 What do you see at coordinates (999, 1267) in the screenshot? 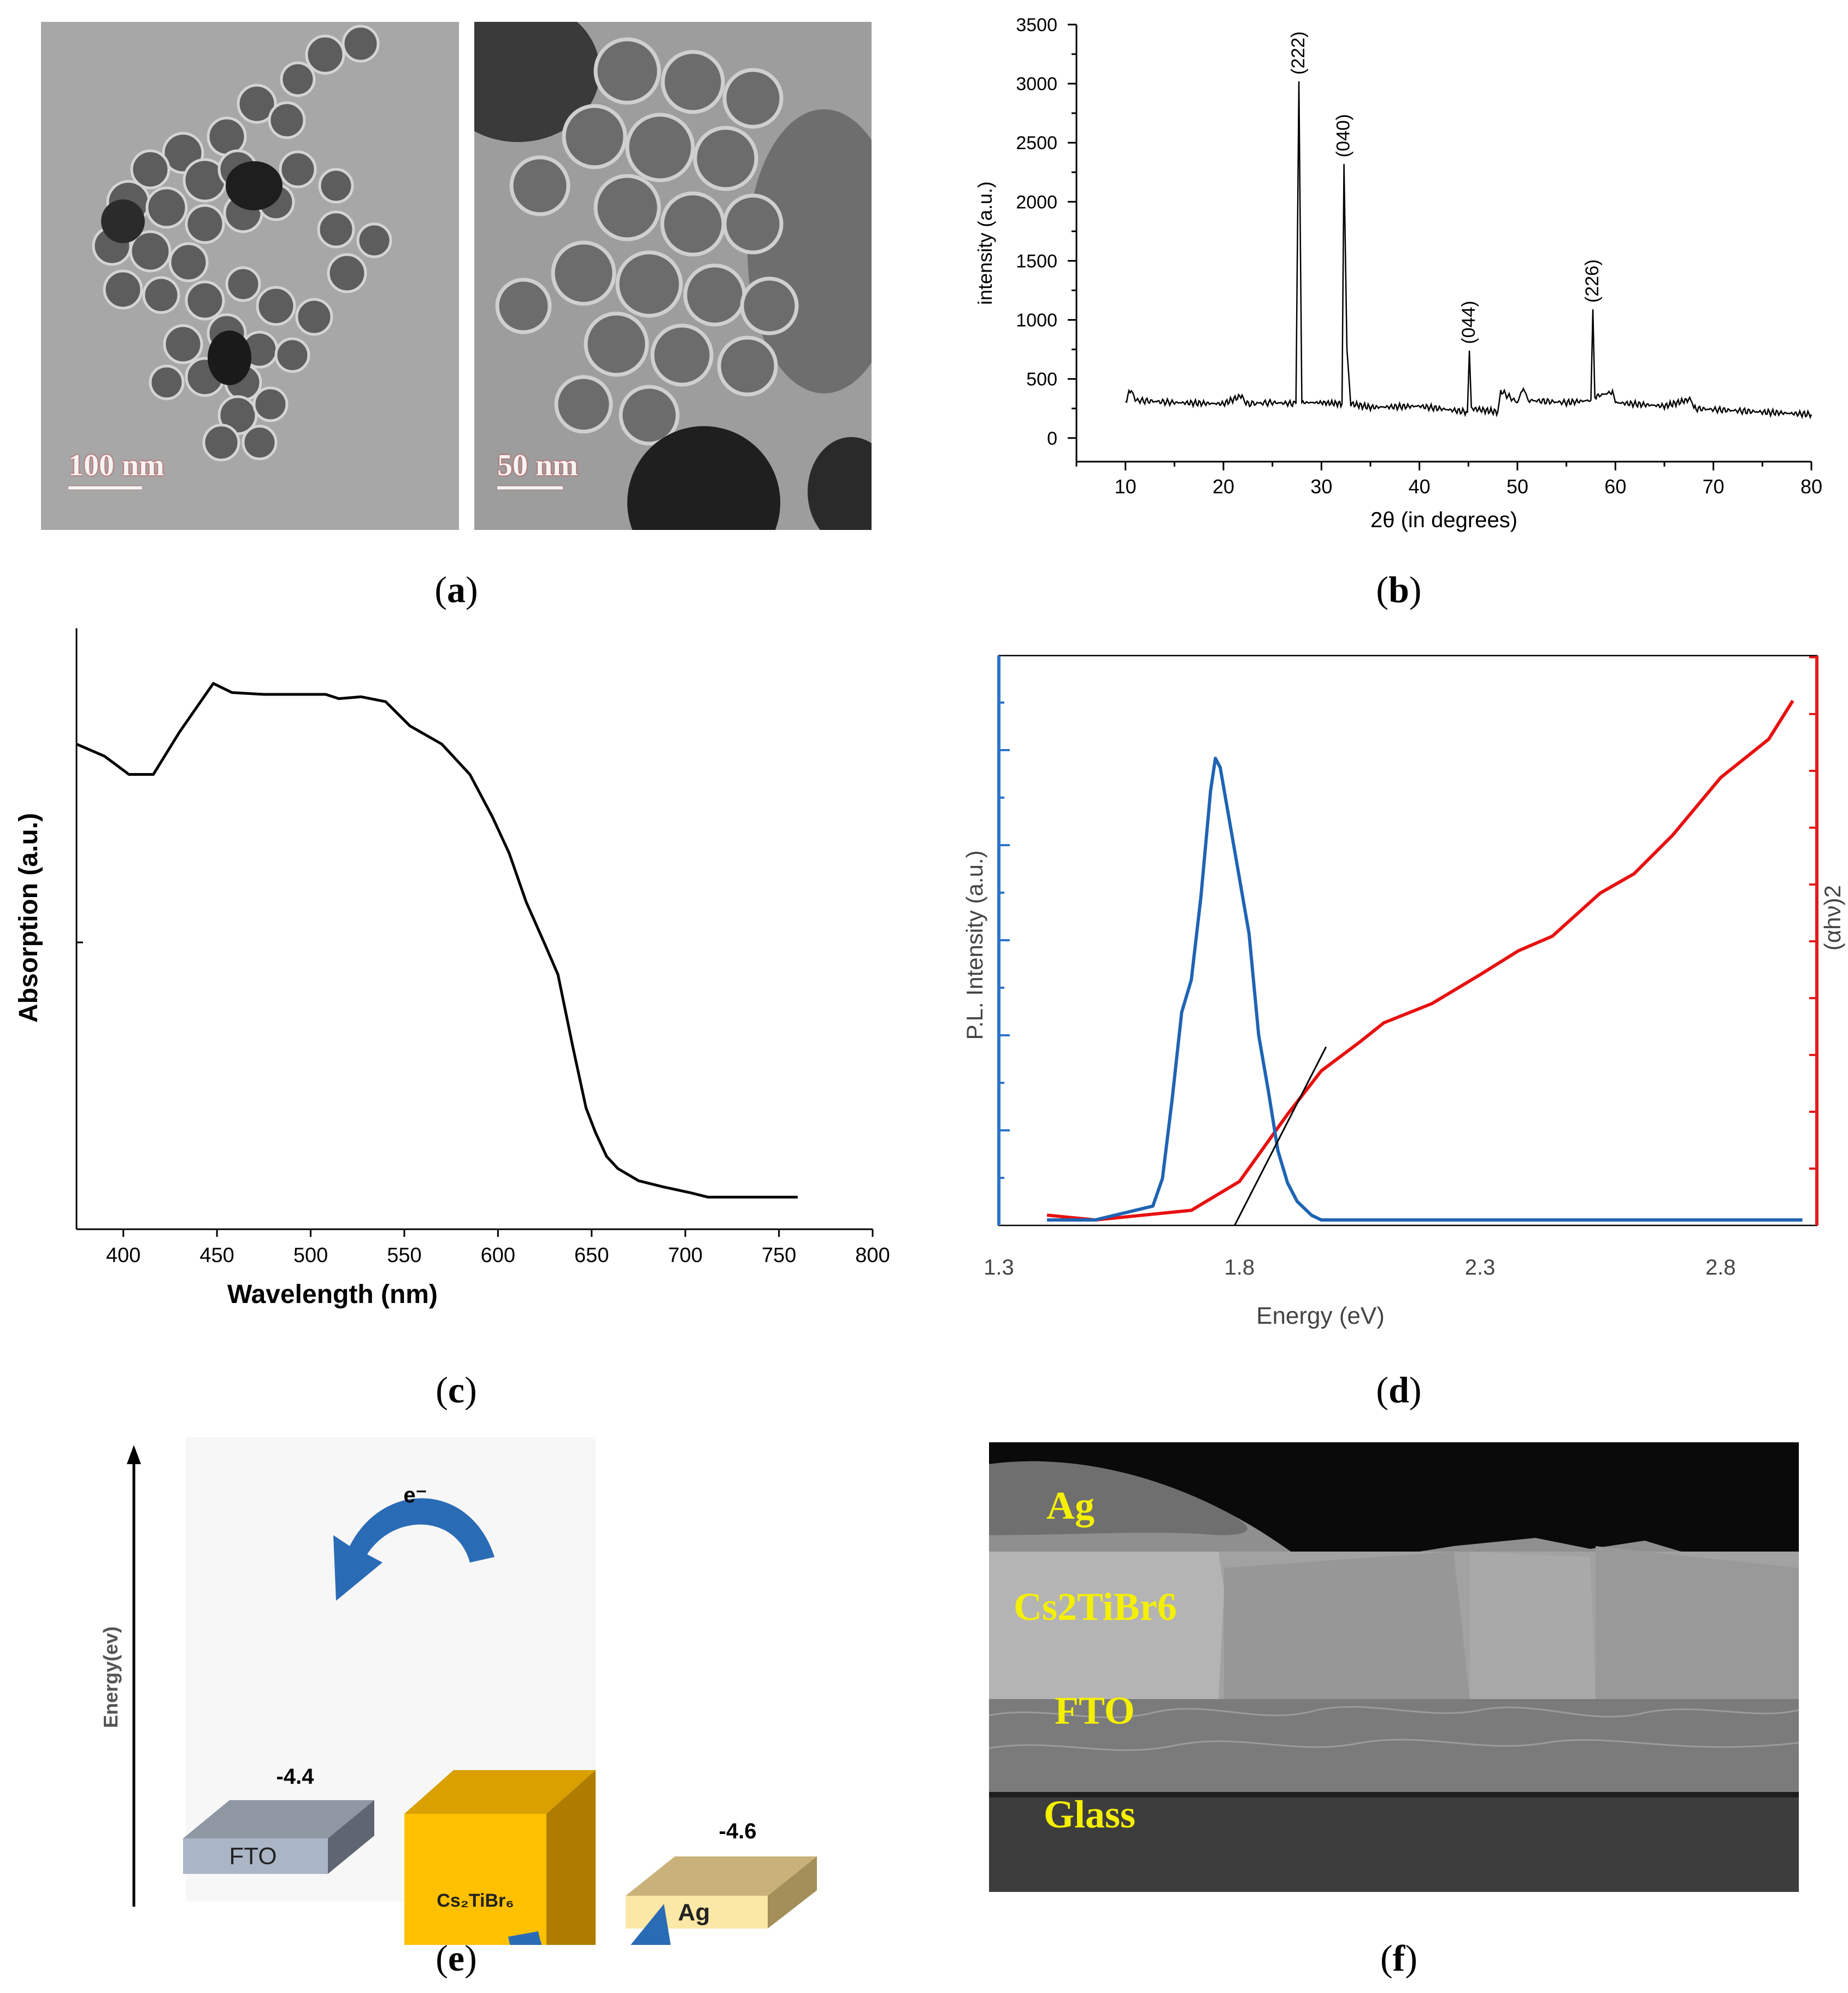
I see `x-tick-label: 1.3` at bounding box center [999, 1267].